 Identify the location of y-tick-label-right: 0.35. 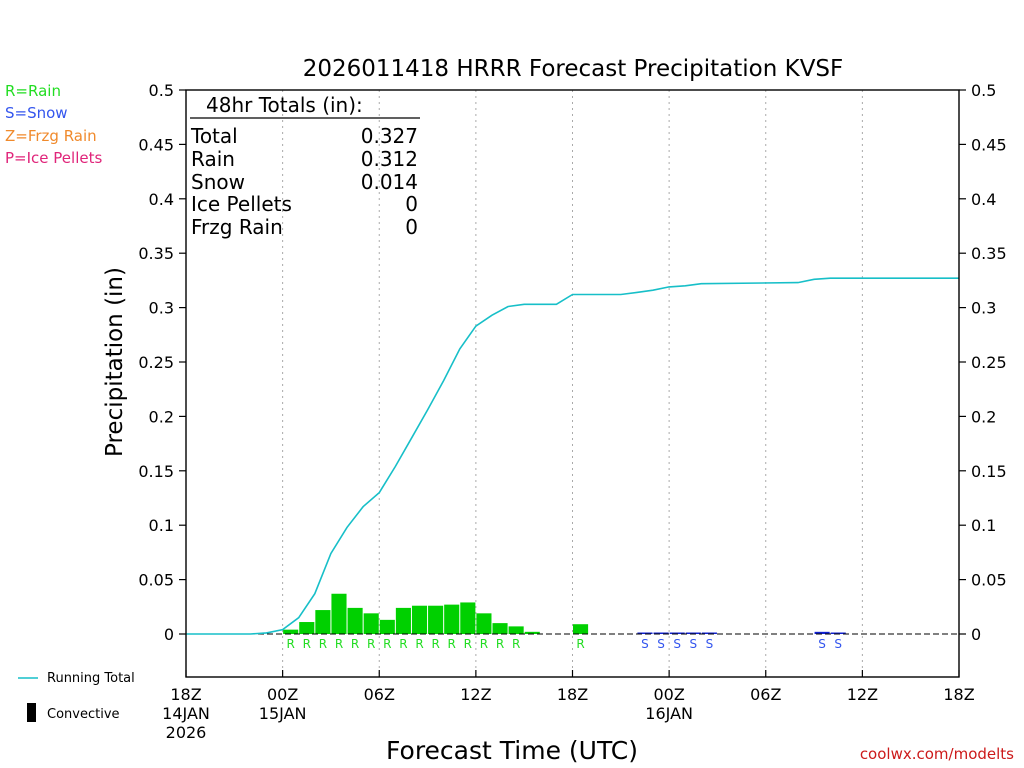
(989, 253).